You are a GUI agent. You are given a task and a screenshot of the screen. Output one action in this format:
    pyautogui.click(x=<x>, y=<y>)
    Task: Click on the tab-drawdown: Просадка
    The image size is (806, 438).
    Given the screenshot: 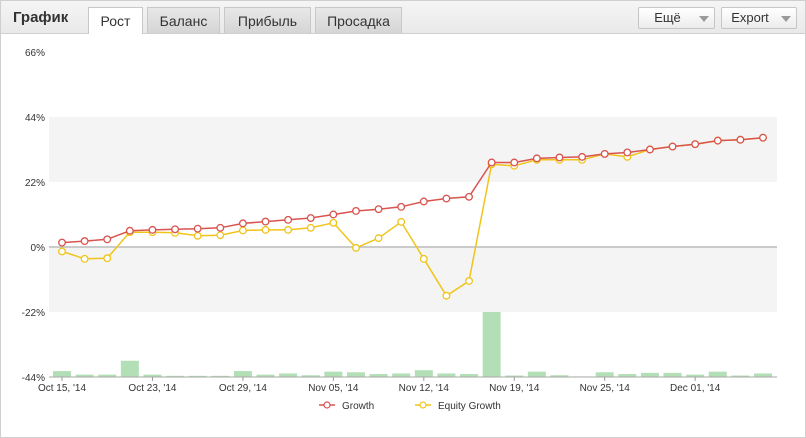 What is the action you would take?
    pyautogui.click(x=358, y=20)
    